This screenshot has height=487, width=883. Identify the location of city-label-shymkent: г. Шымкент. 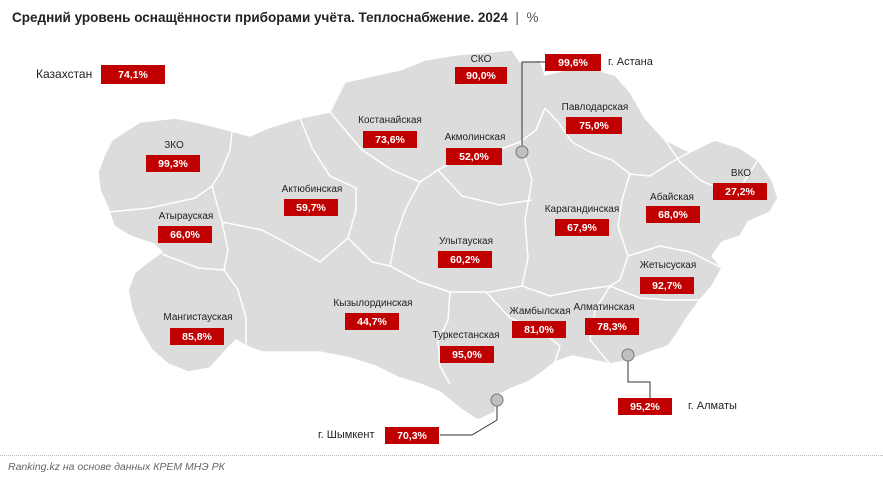
(346, 435).